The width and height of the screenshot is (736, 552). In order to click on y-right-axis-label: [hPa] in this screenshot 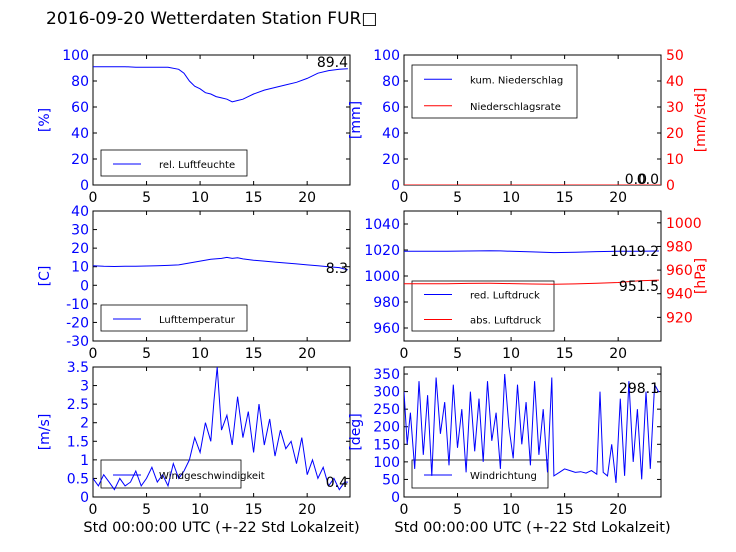, I will do `click(701, 276)`.